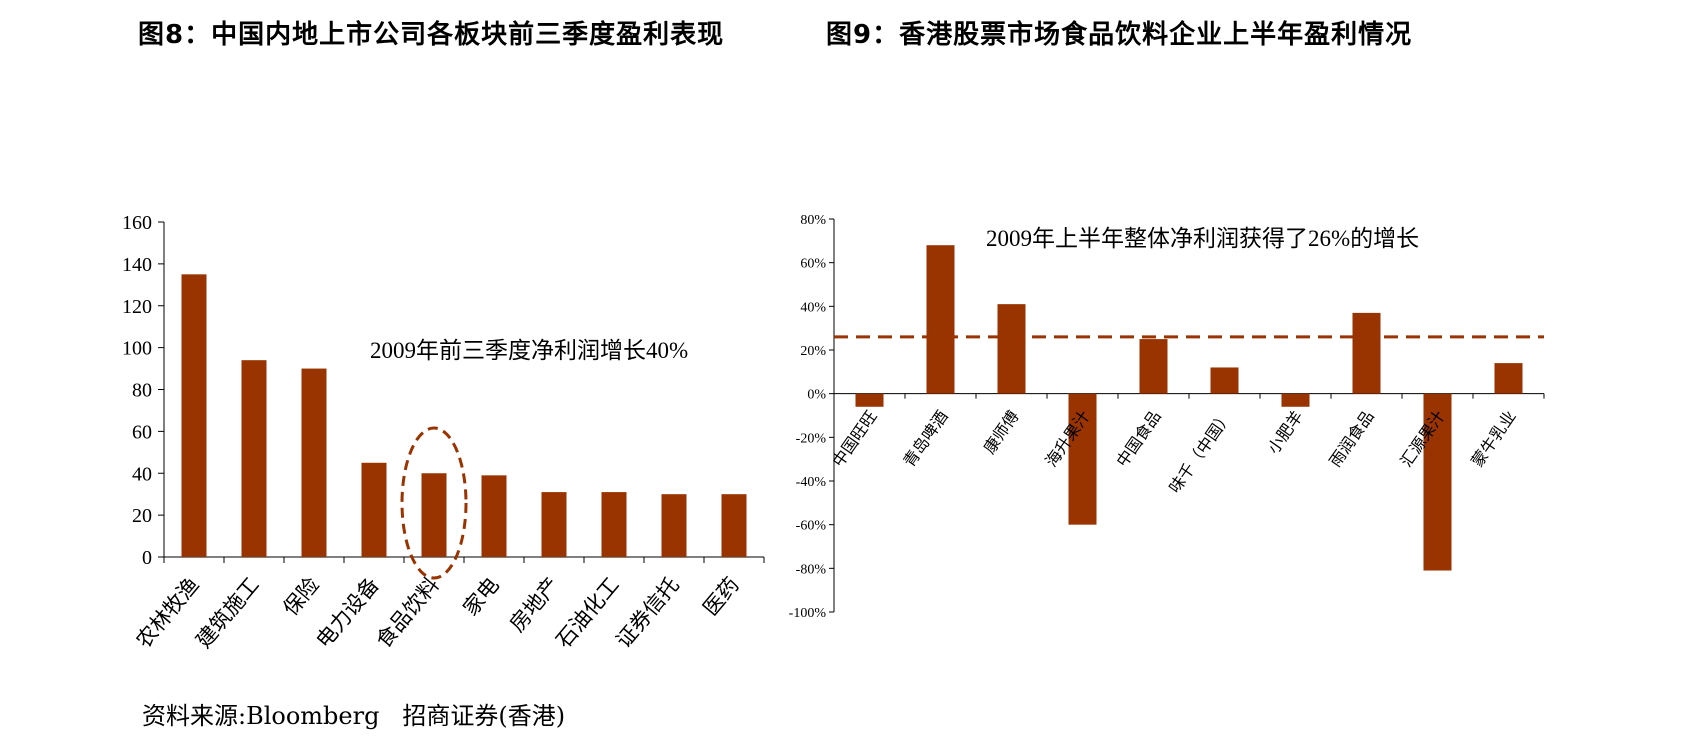 Image resolution: width=1684 pixels, height=745 pixels. Describe the element at coordinates (529, 350) in the screenshot. I see `chart-annotation: 2009年前三季度净利润增长40%` at that location.